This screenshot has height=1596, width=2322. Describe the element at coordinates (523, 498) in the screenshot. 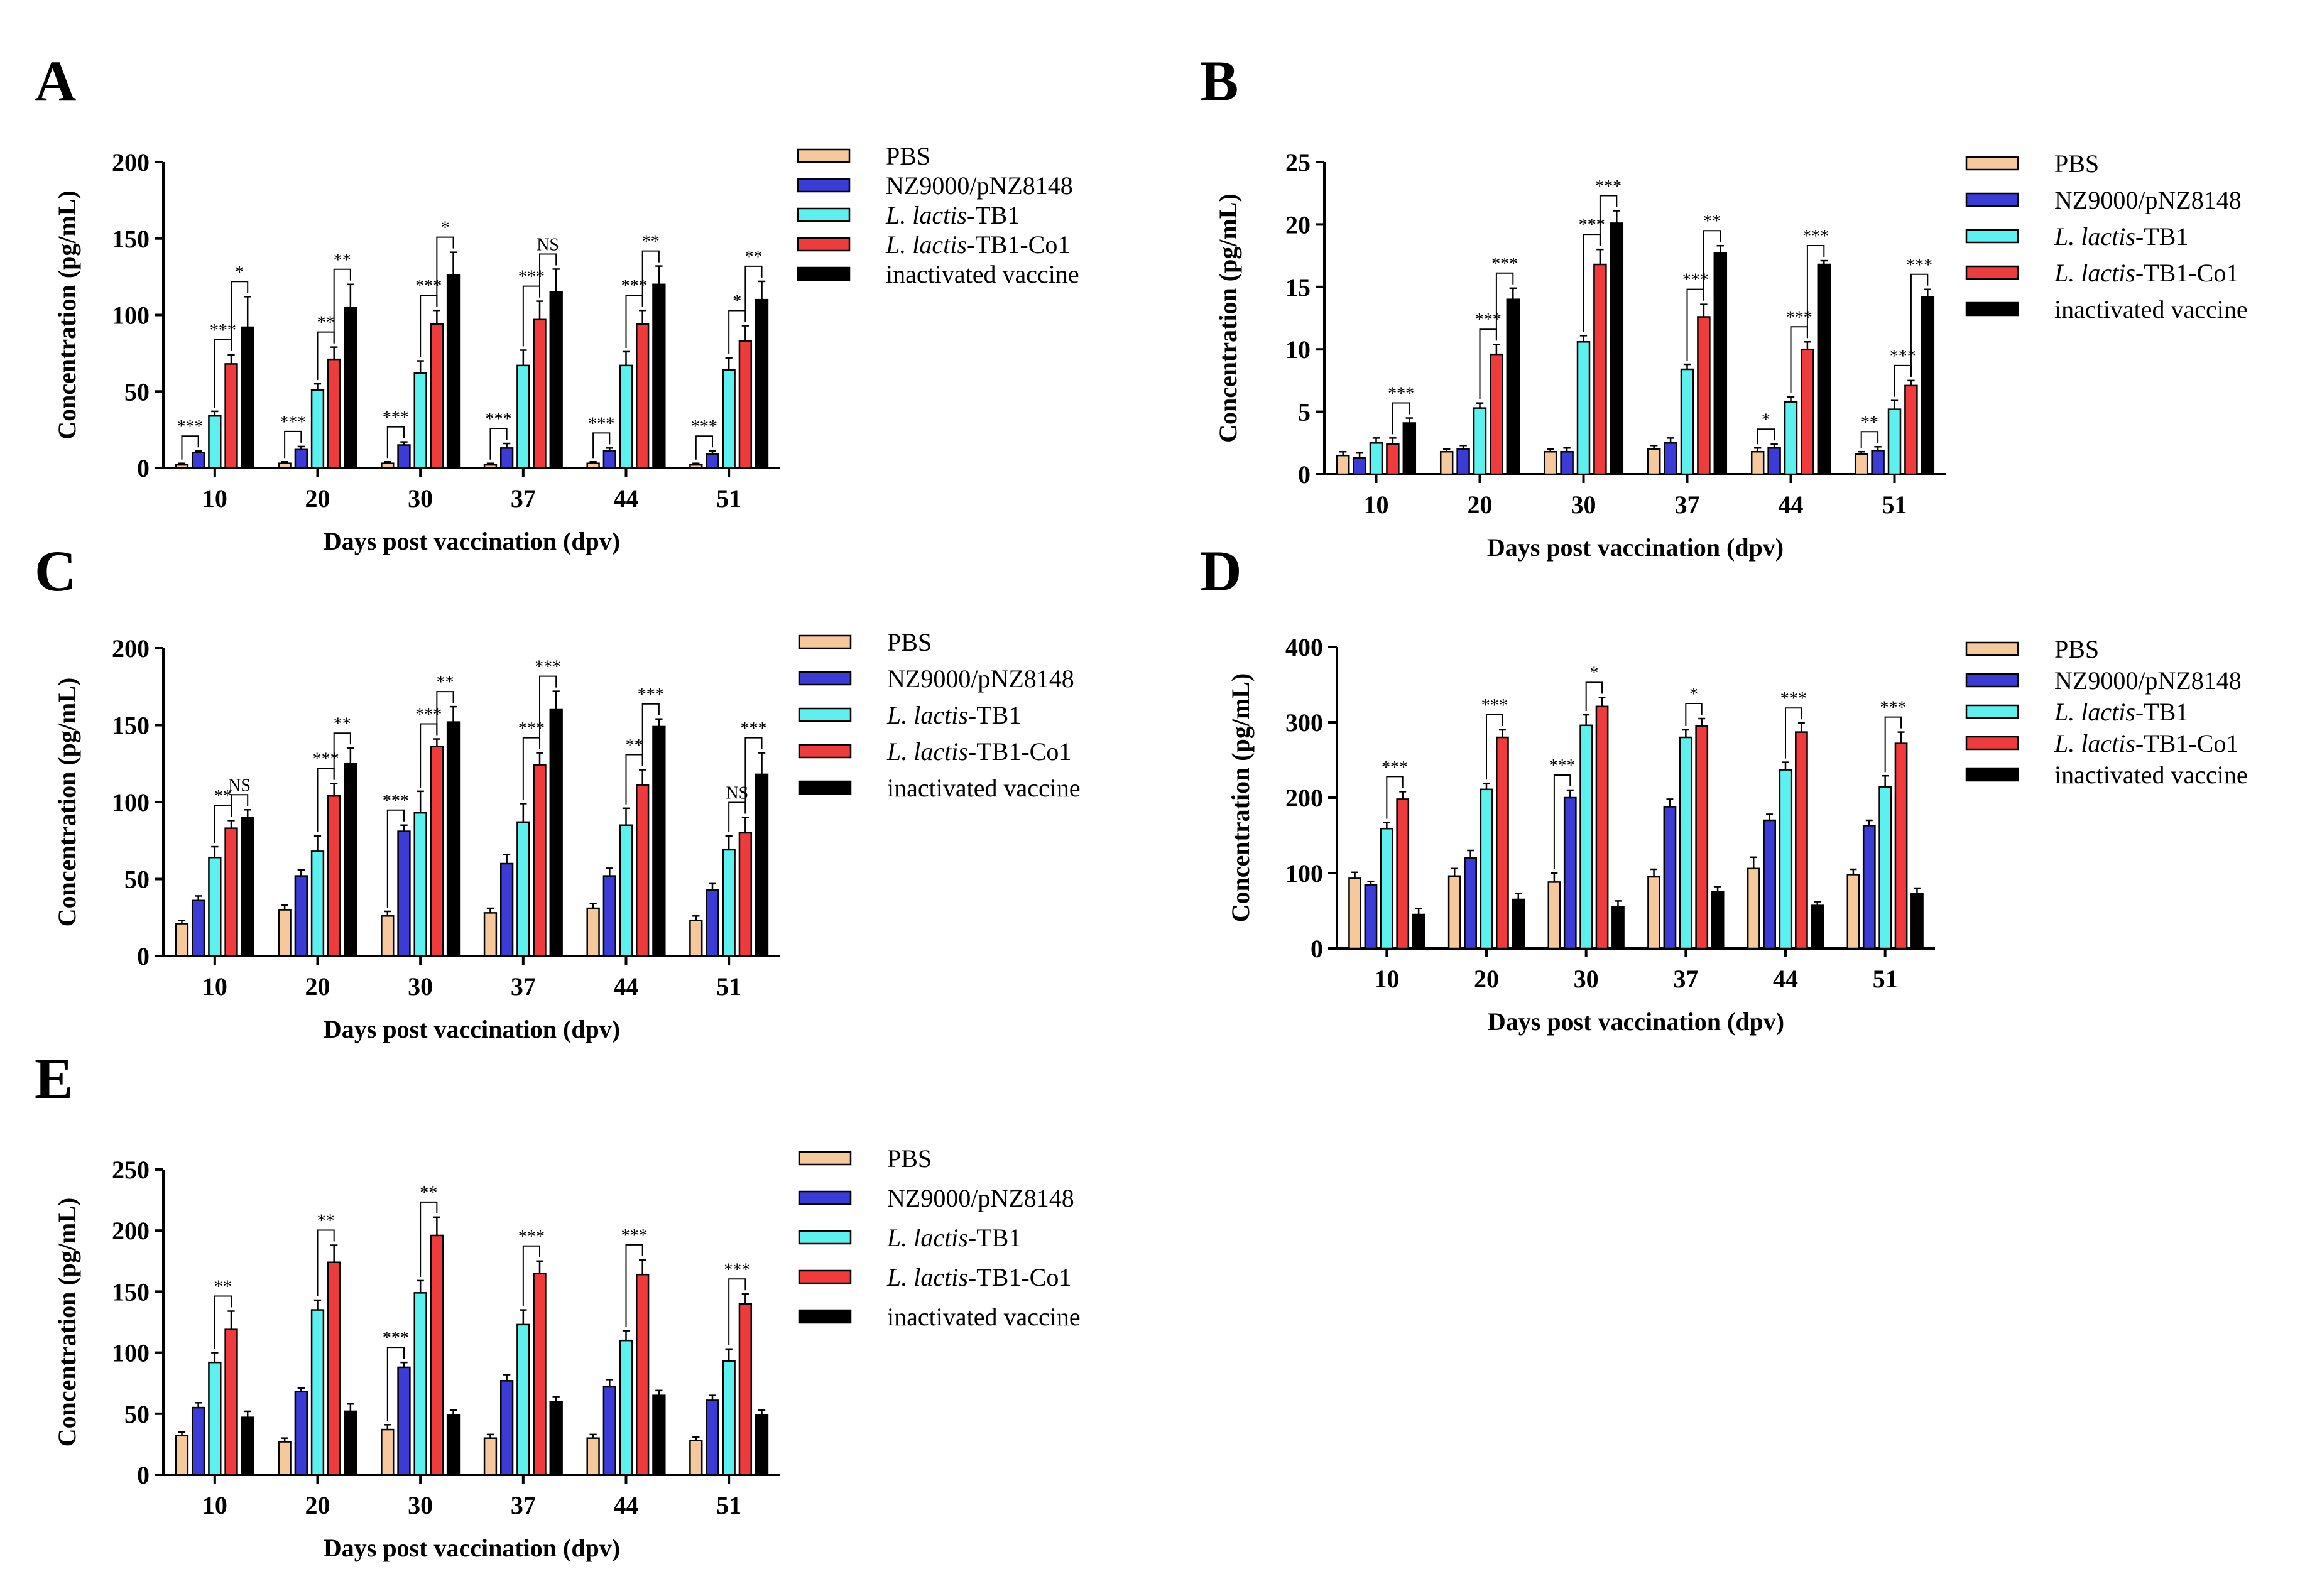

I see `x-tick-label: 37` at that location.